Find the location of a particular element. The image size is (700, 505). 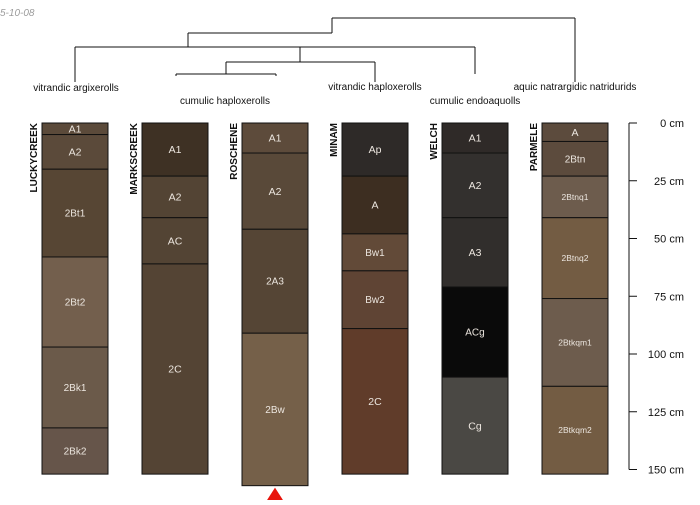

taxon-label-cumhap: cumulic haploxerolls is located at coordinates (225, 101).